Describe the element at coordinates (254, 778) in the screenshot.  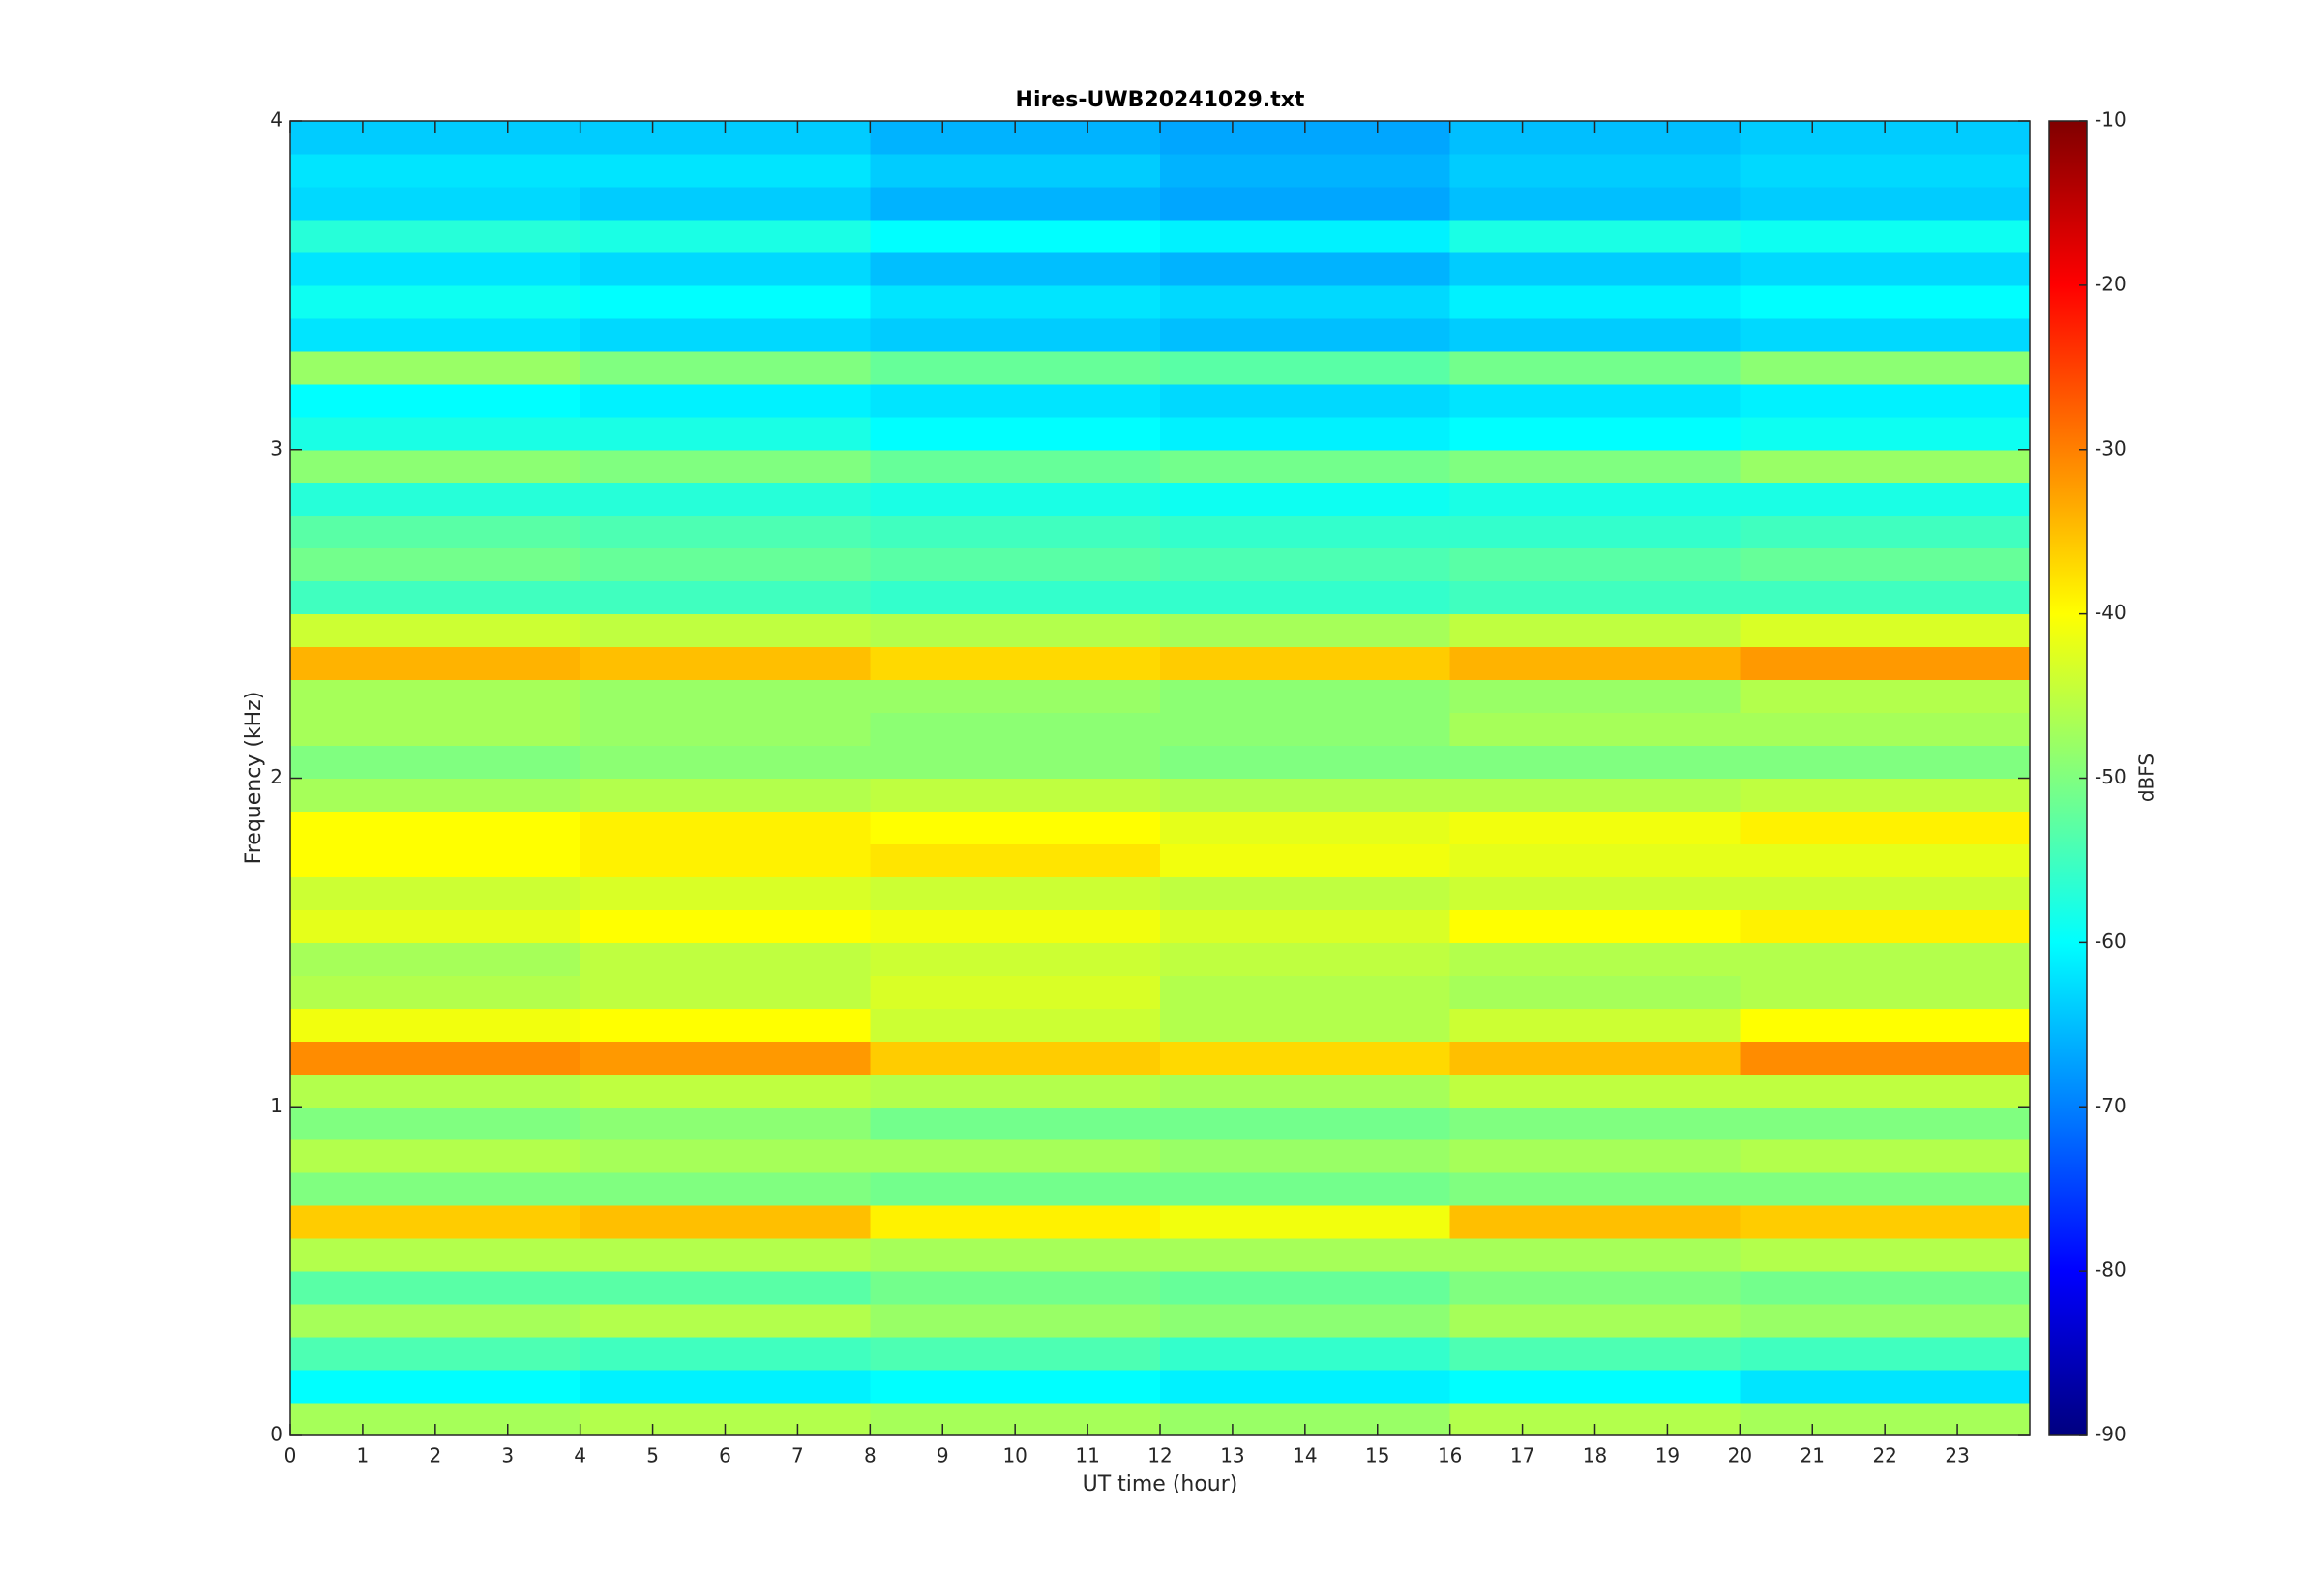
I see `y-axis-label: Frequency (kHz)` at that location.